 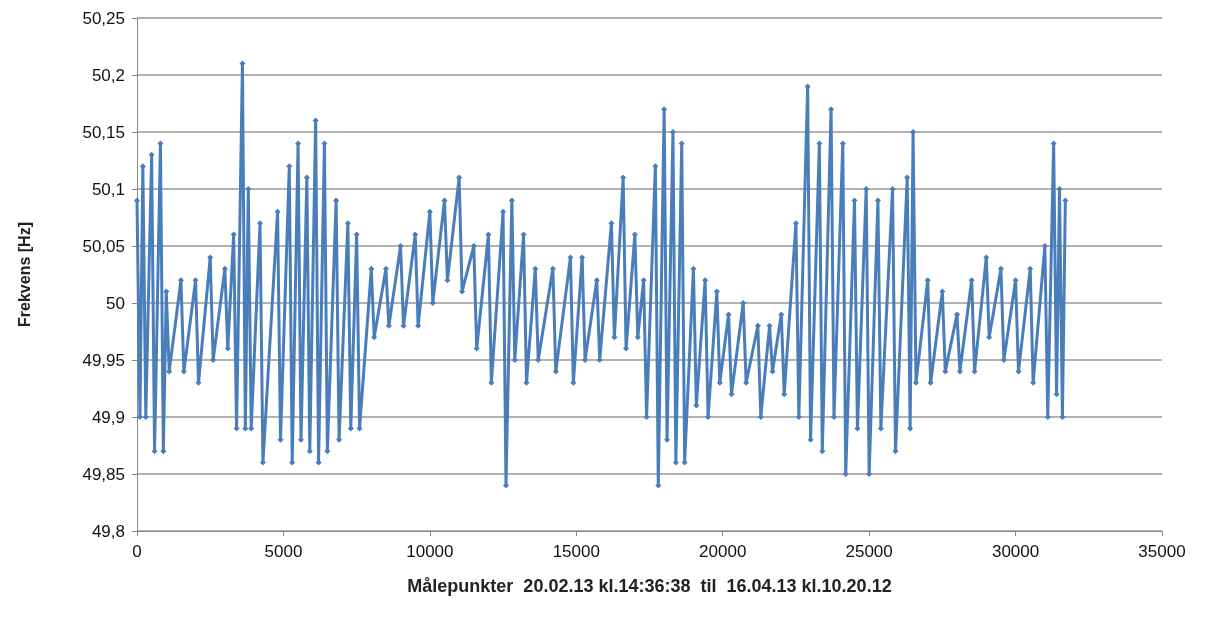 What do you see at coordinates (108, 75) in the screenshot?
I see `y-tick-label: 50,2` at bounding box center [108, 75].